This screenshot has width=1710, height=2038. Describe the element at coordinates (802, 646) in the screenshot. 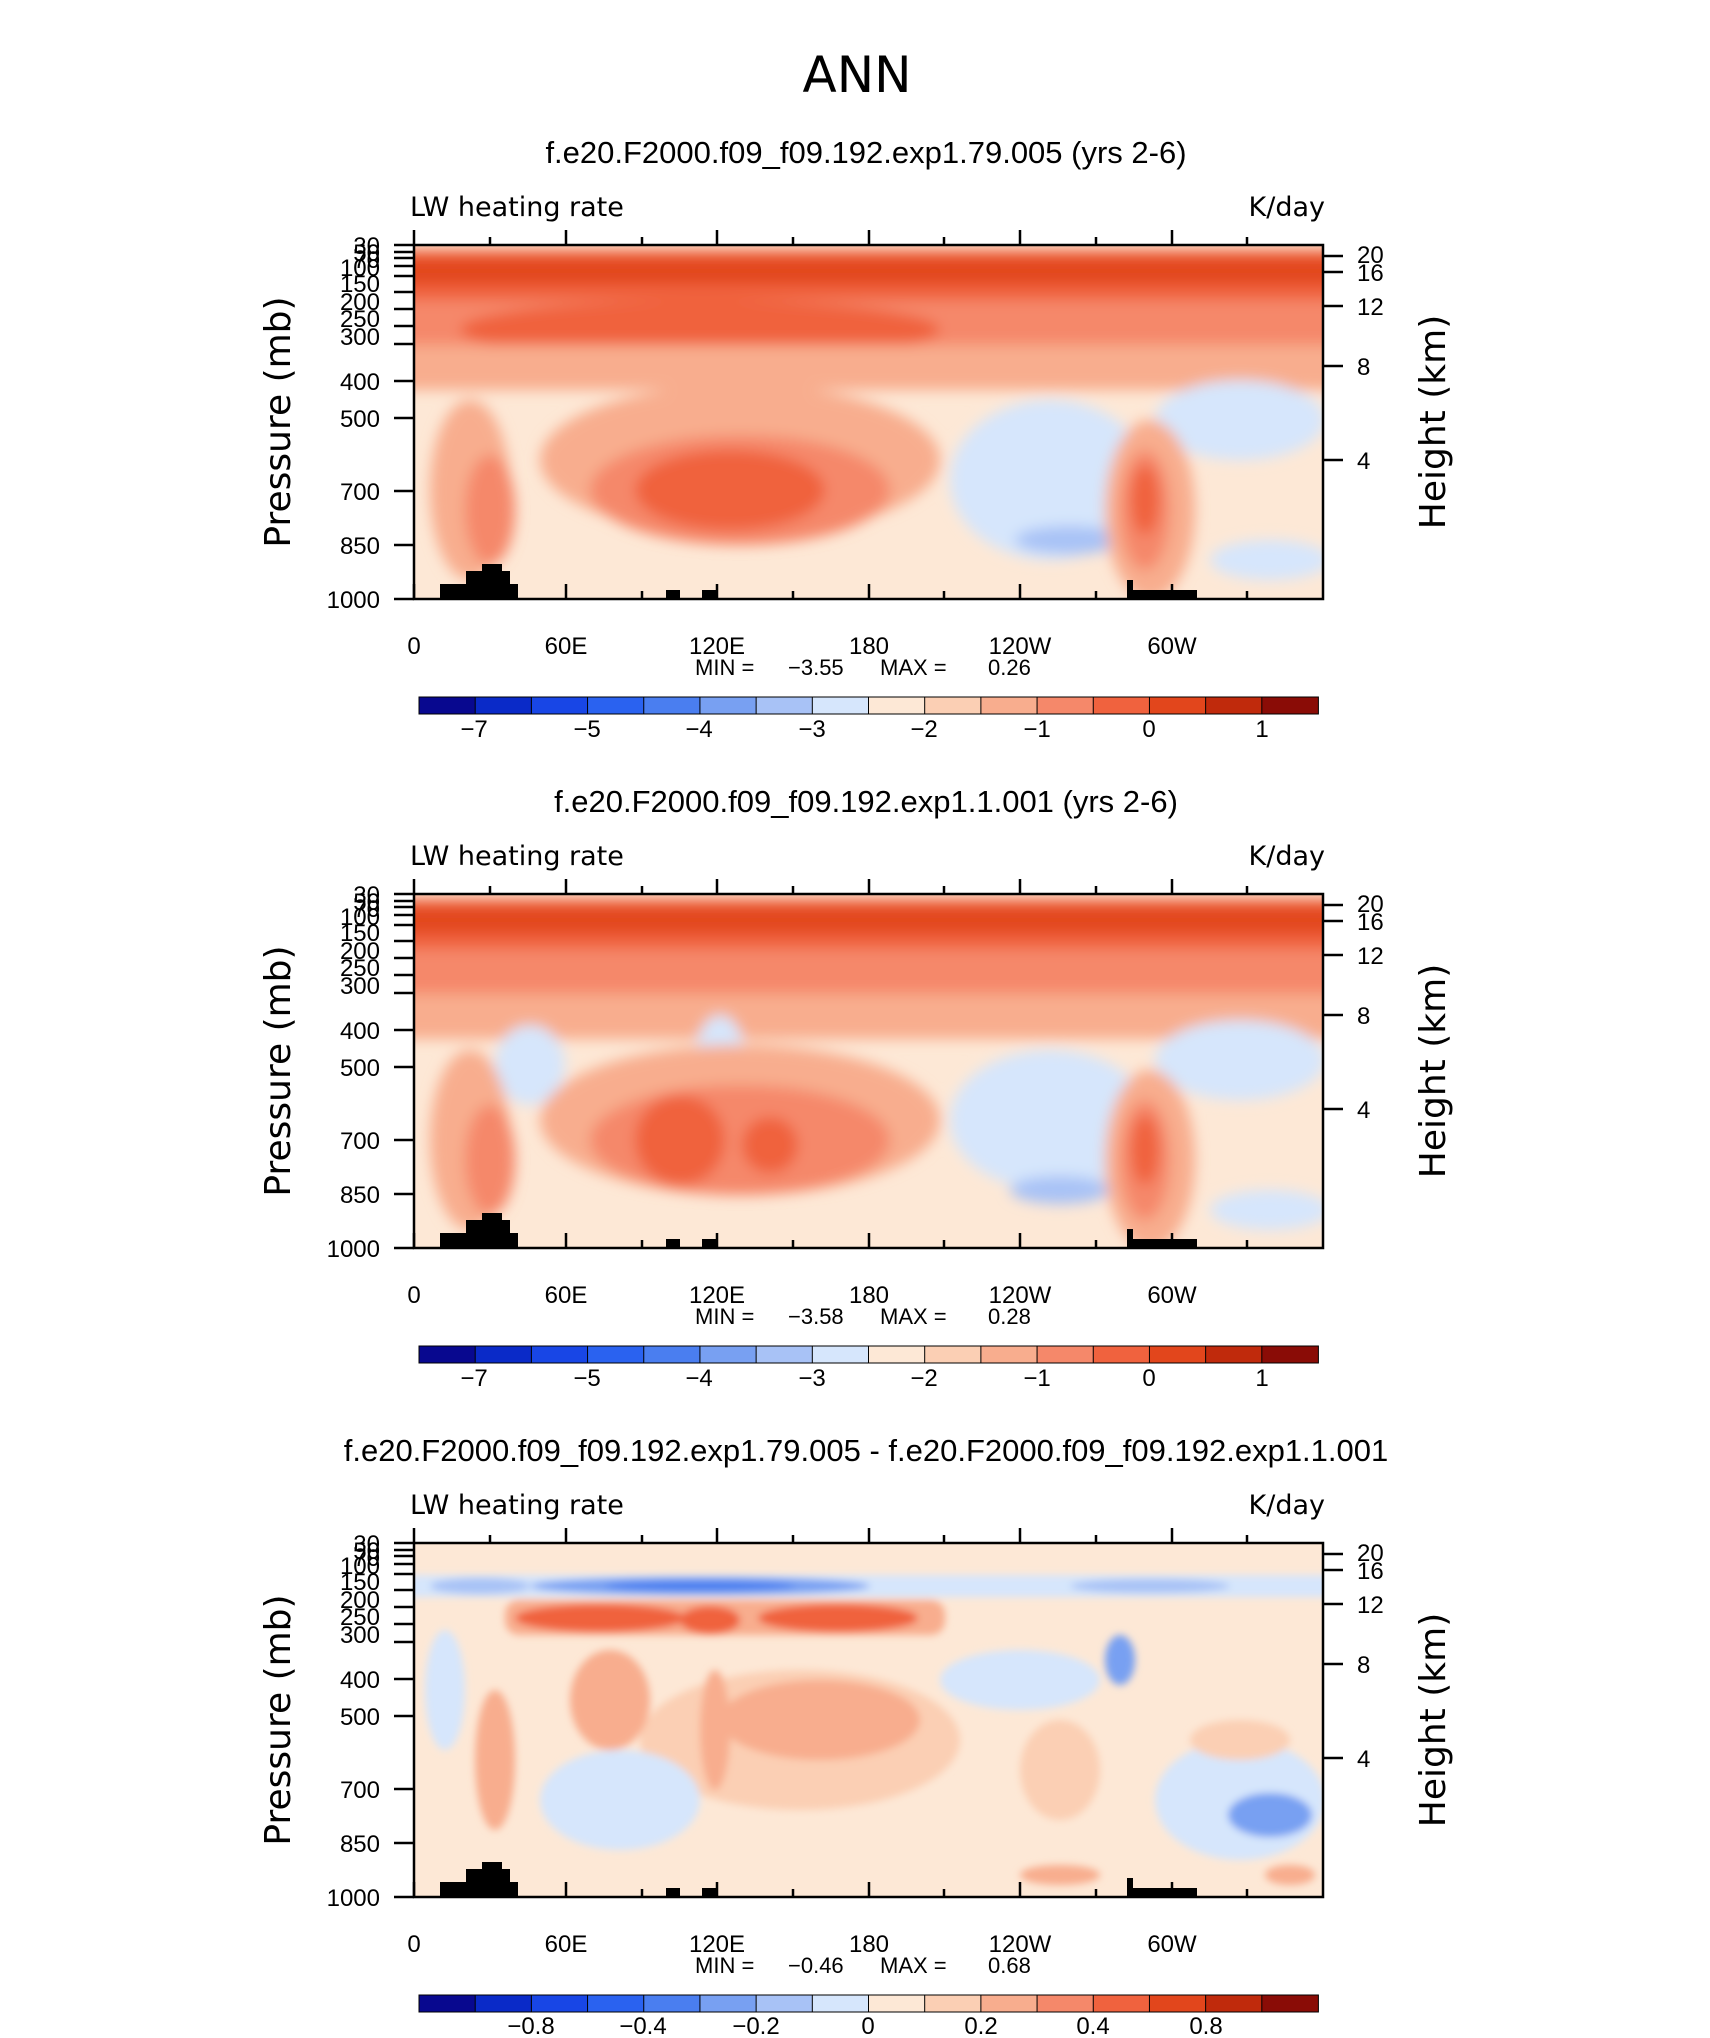

I see `panel-1-x-tick-labels: 0 60E 120E 180 120W 60W` at that location.